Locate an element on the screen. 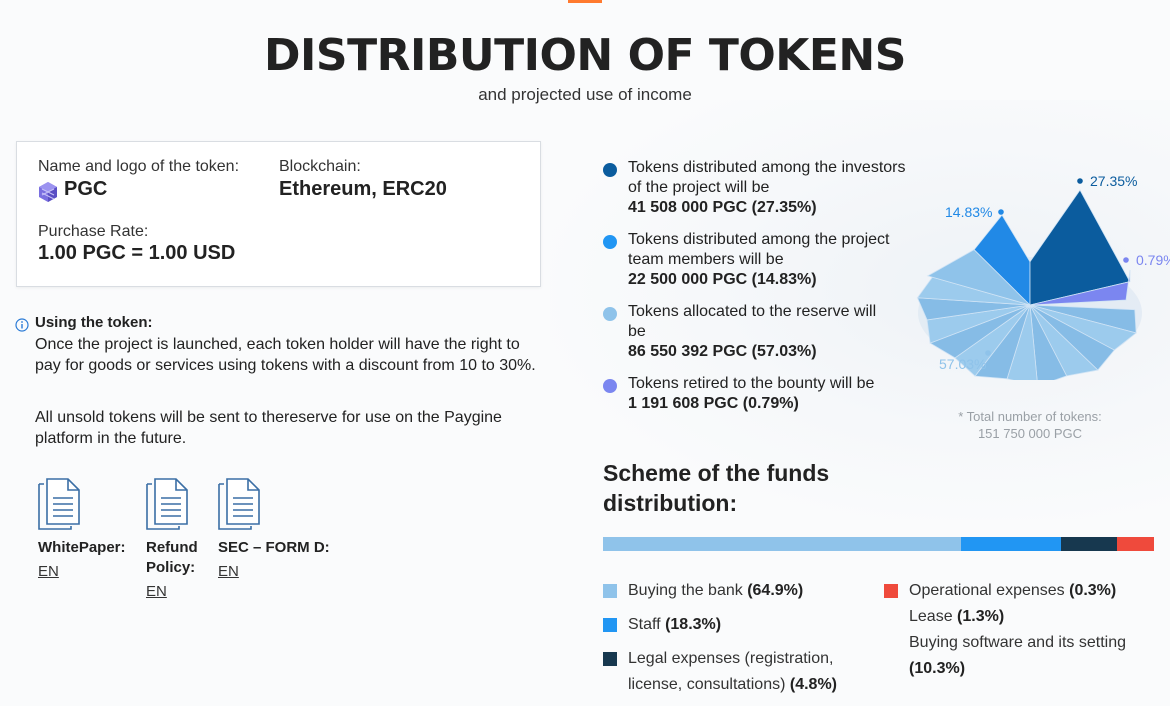  page-subtitle: and projected use of income is located at coordinates (585, 94).